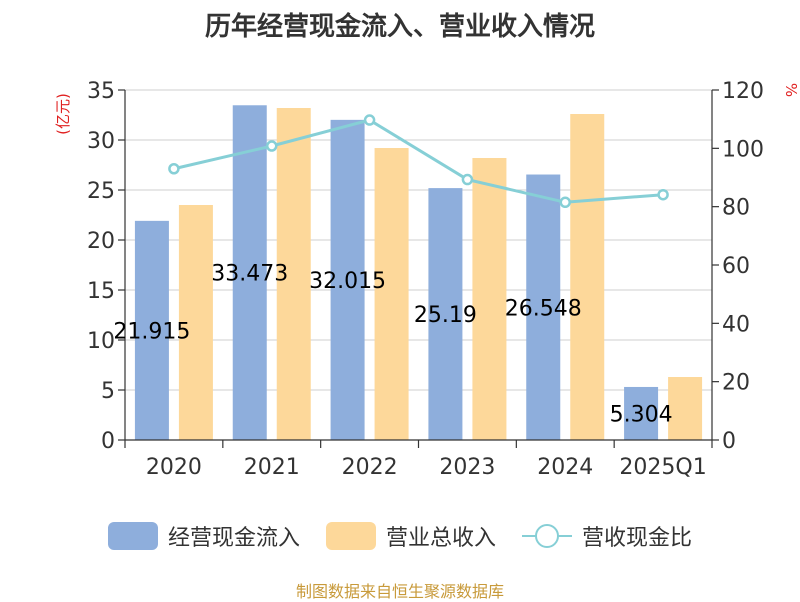 Image resolution: width=800 pixels, height=602 pixels. I want to click on legend-swatch-cash-inflow, so click(132, 536).